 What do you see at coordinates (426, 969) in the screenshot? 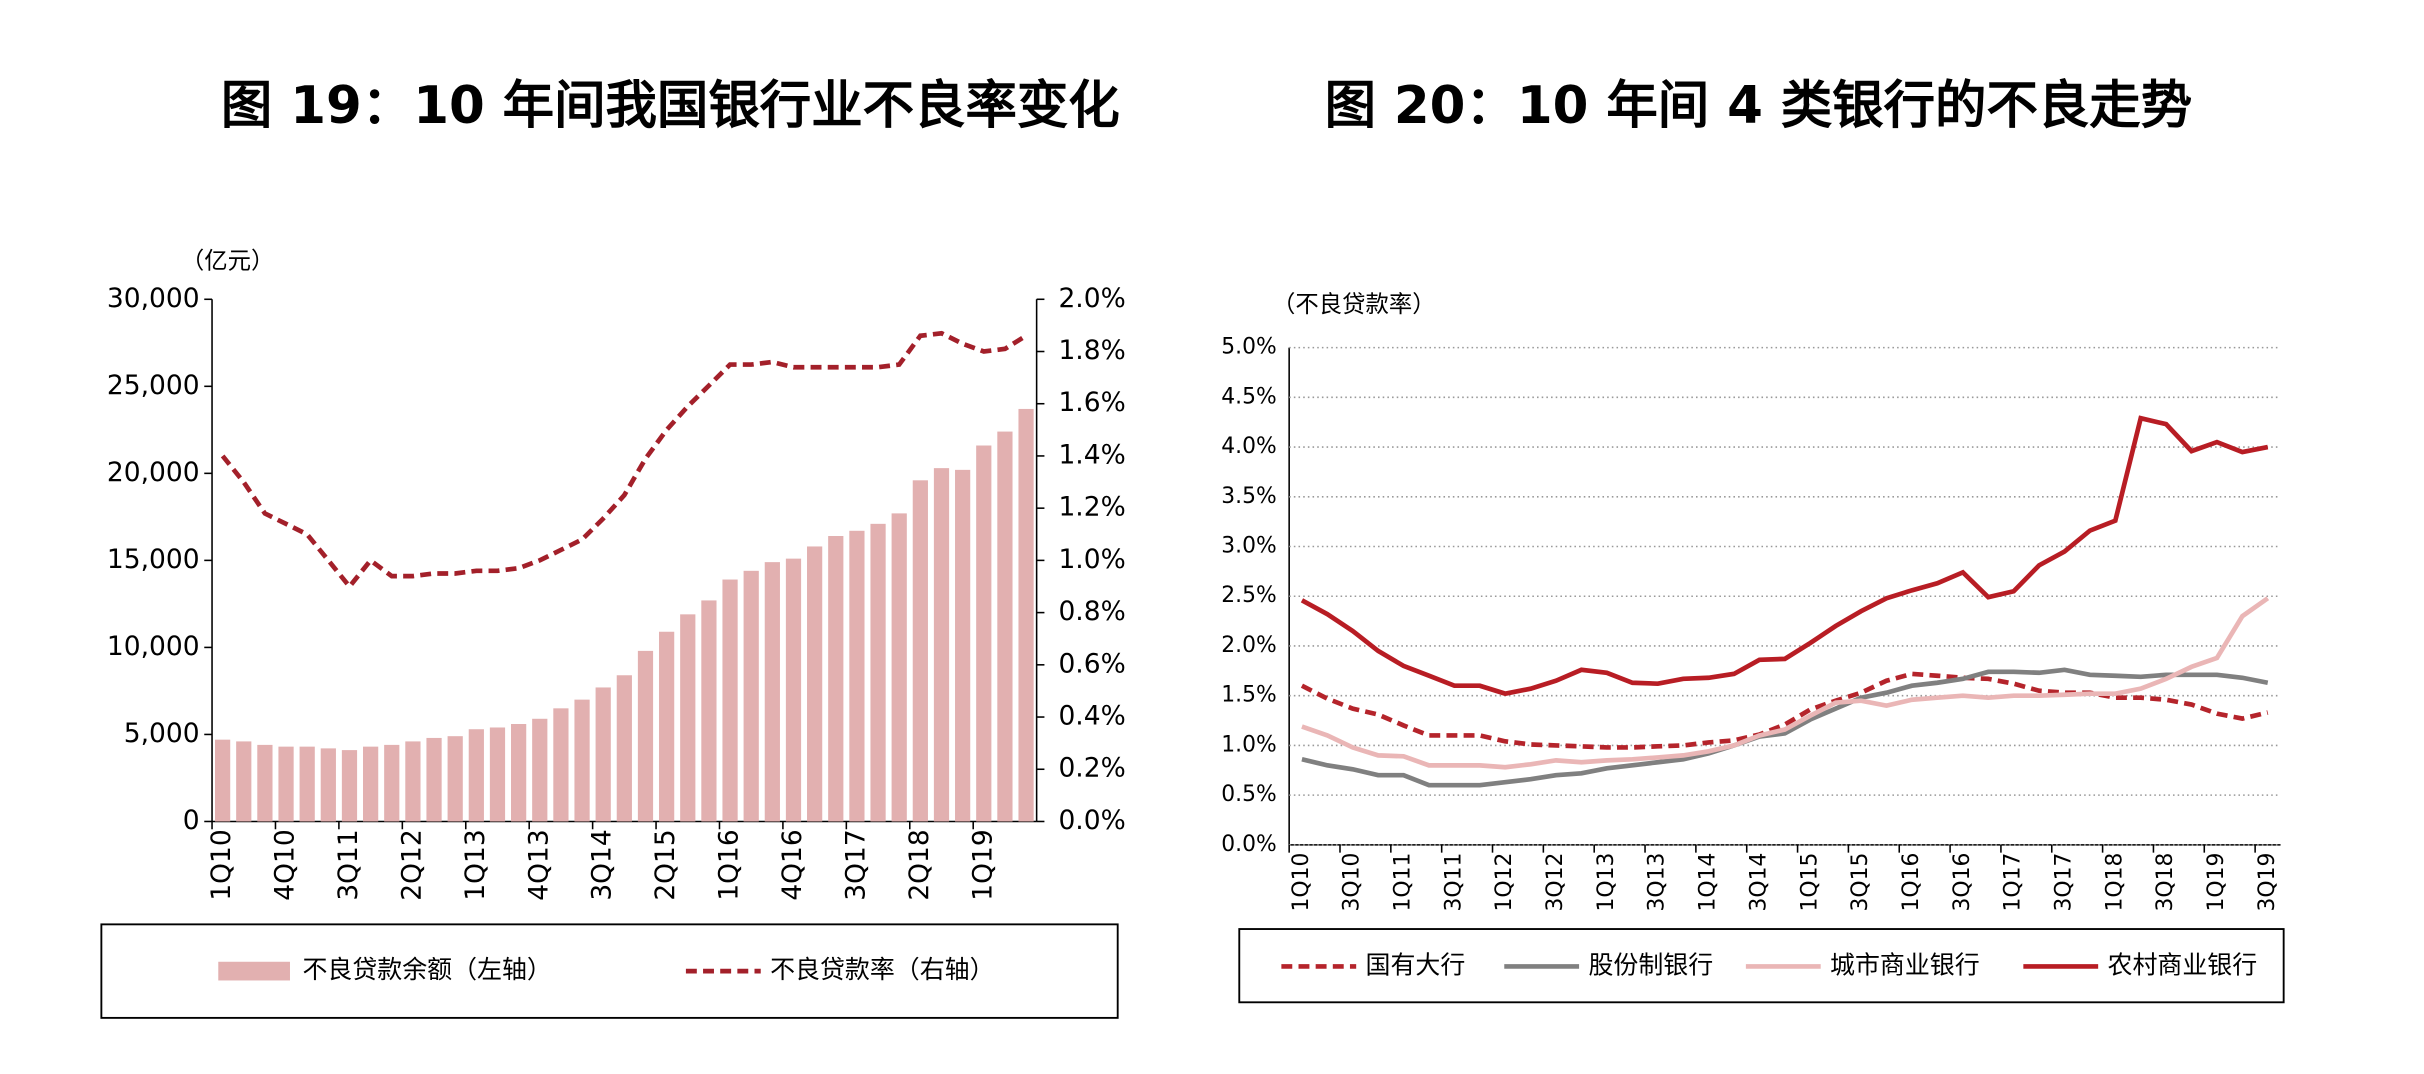
I see `legend-label: 不良贷款余额（左轴）` at bounding box center [426, 969].